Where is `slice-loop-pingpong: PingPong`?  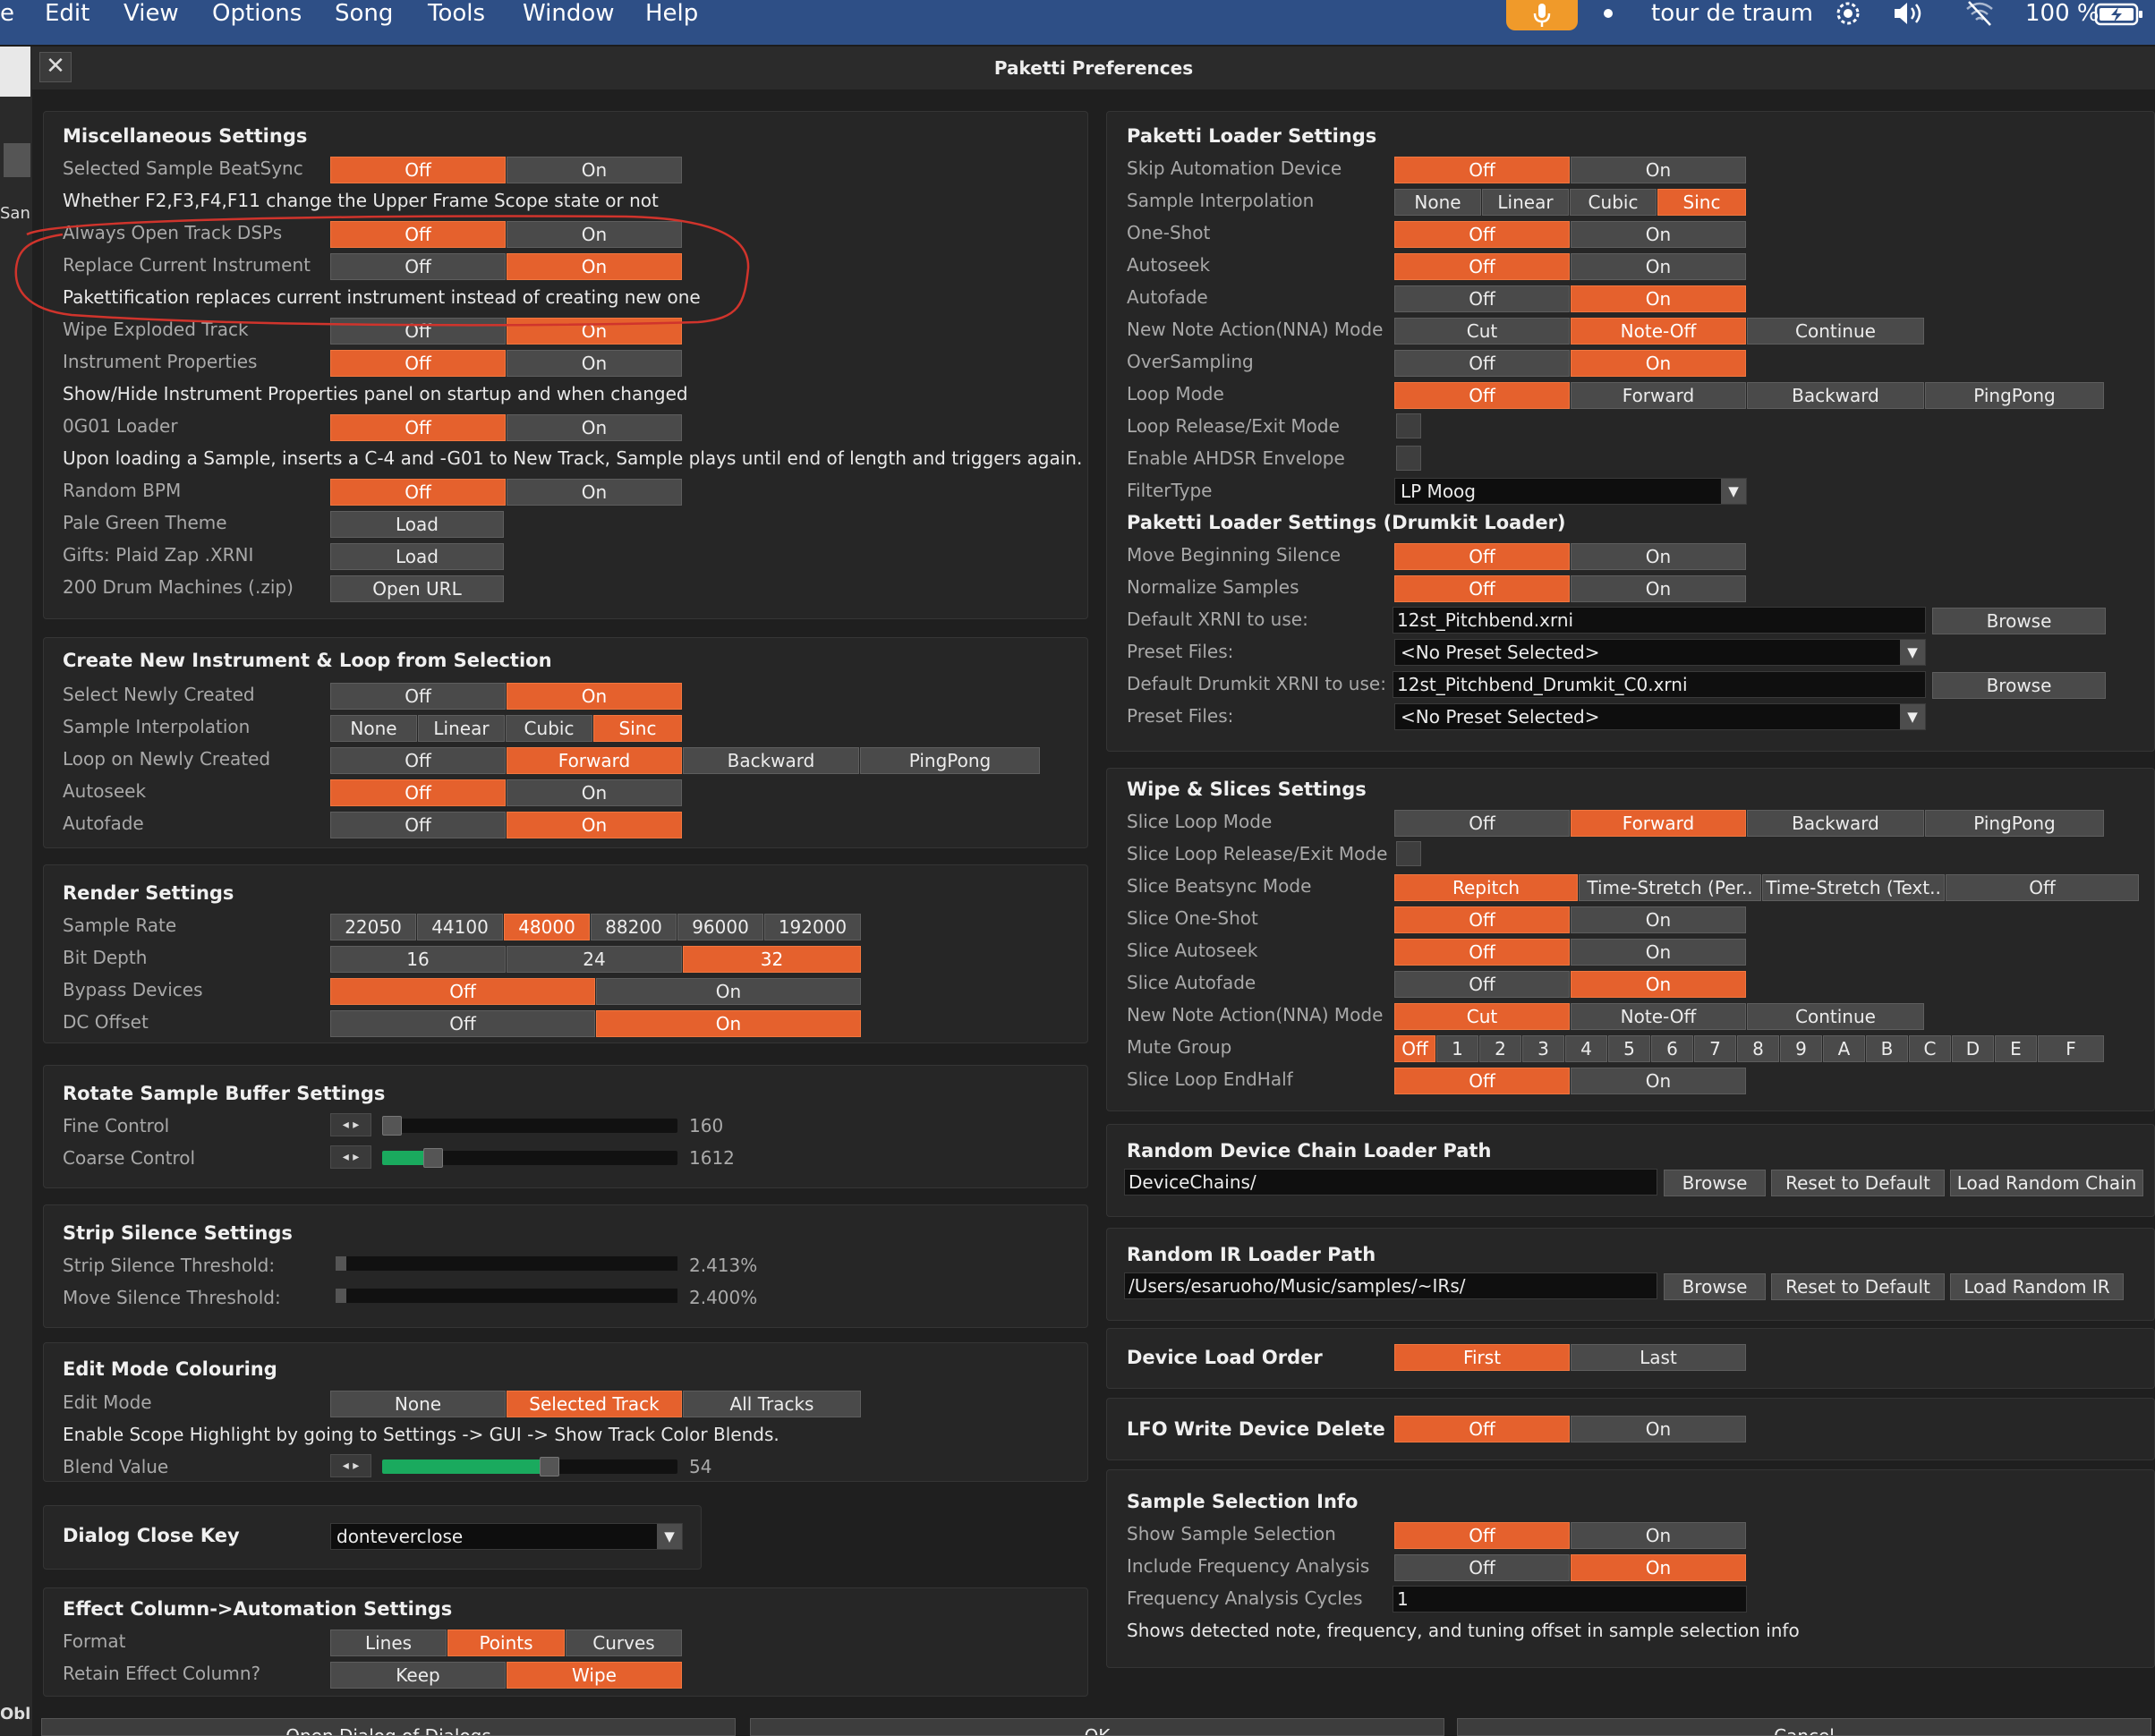
slice-loop-pingpong: PingPong is located at coordinates (2015, 823).